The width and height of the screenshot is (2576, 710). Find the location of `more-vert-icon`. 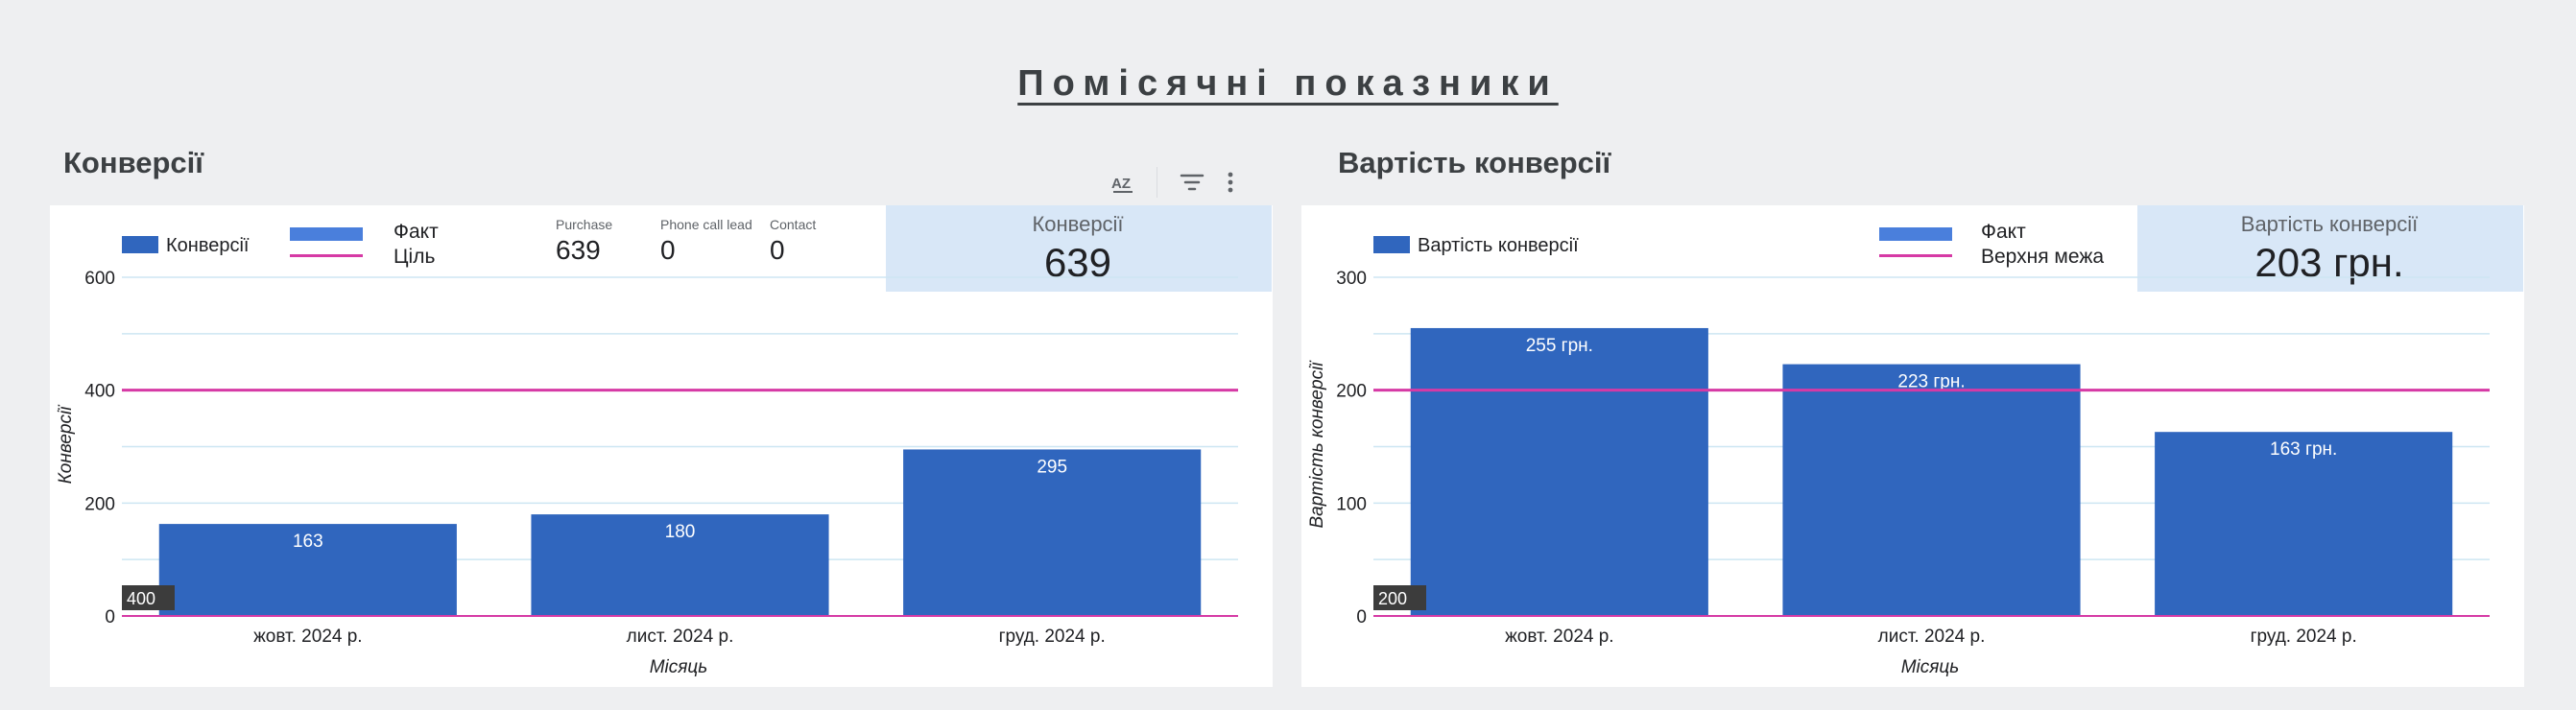

more-vert-icon is located at coordinates (1230, 182).